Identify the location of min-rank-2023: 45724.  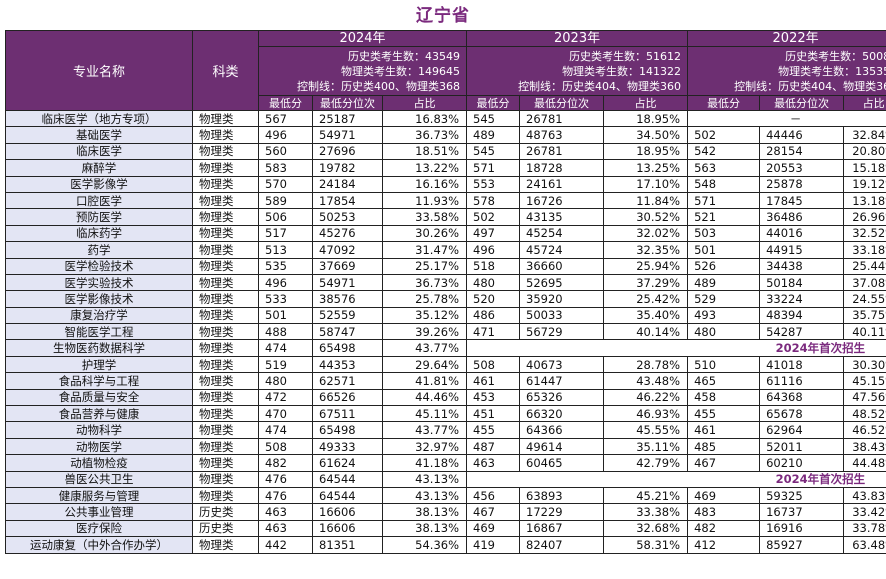
(562, 250).